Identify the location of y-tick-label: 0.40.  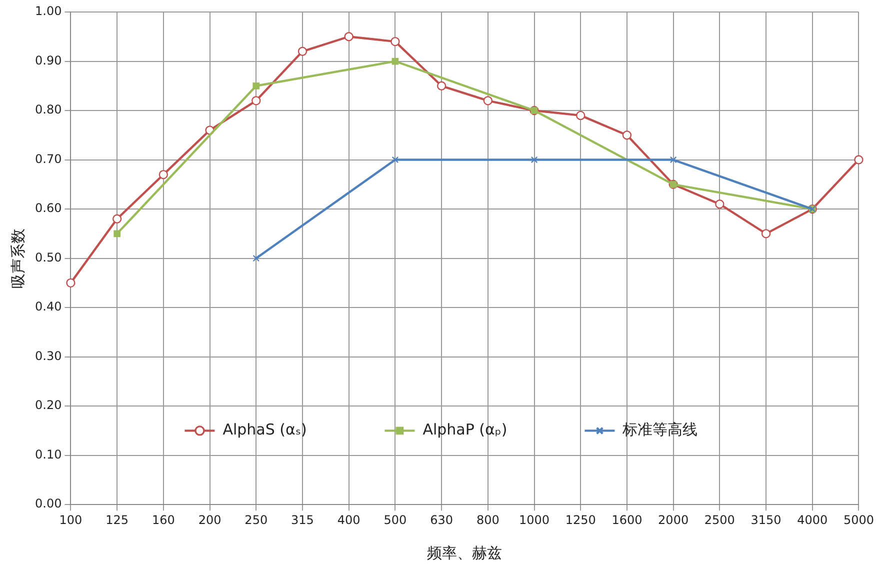
(48, 307).